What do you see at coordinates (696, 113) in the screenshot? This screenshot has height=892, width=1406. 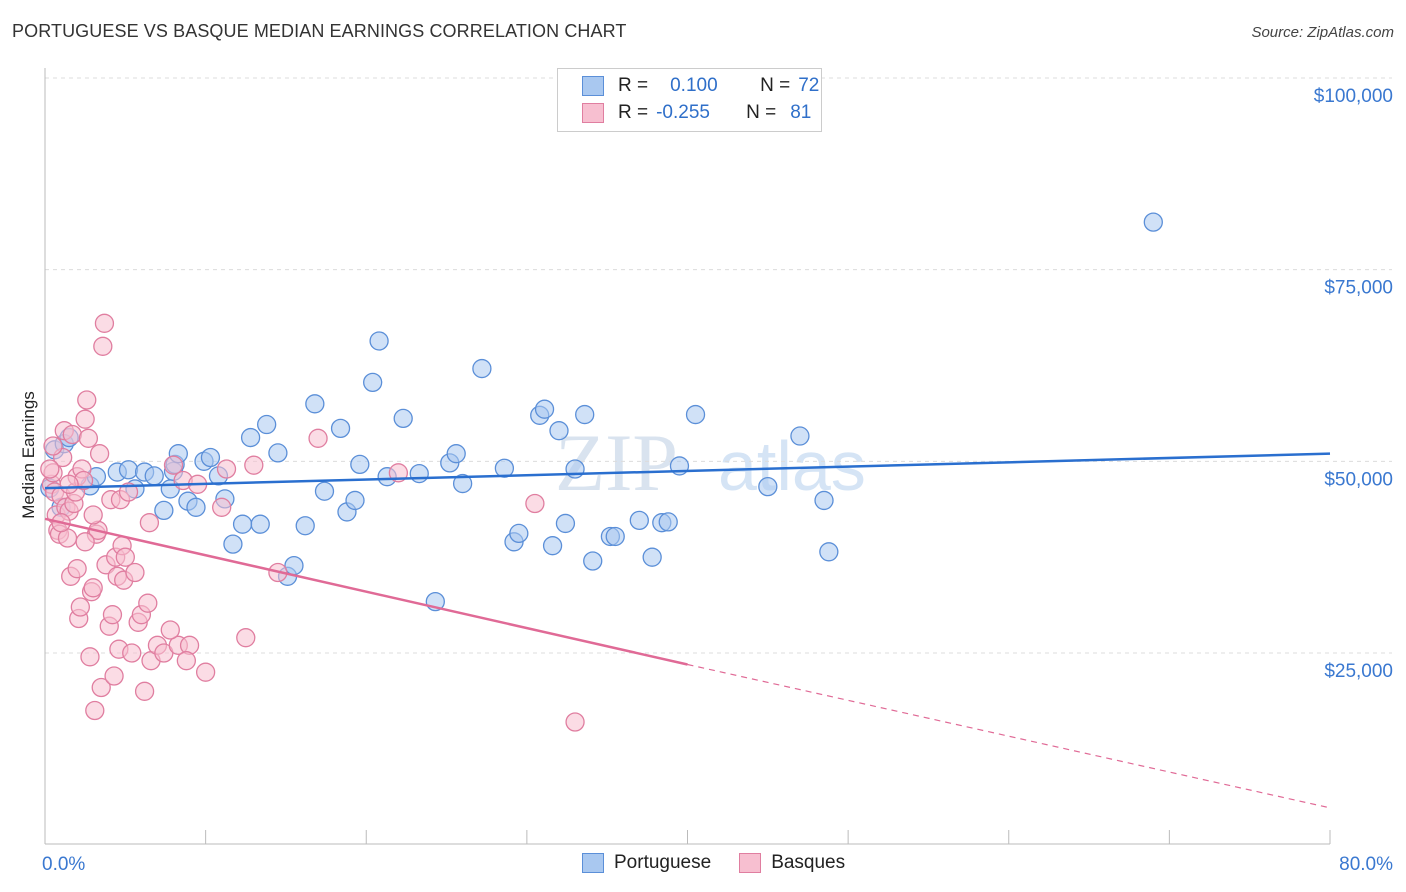 I see `legend-row-basques: R = -0.255 N = 81` at bounding box center [696, 113].